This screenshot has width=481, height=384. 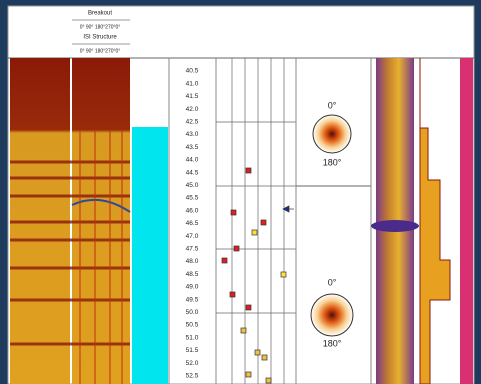 What do you see at coordinates (100, 38) in the screenshot?
I see `header-title: ISI Structure` at bounding box center [100, 38].